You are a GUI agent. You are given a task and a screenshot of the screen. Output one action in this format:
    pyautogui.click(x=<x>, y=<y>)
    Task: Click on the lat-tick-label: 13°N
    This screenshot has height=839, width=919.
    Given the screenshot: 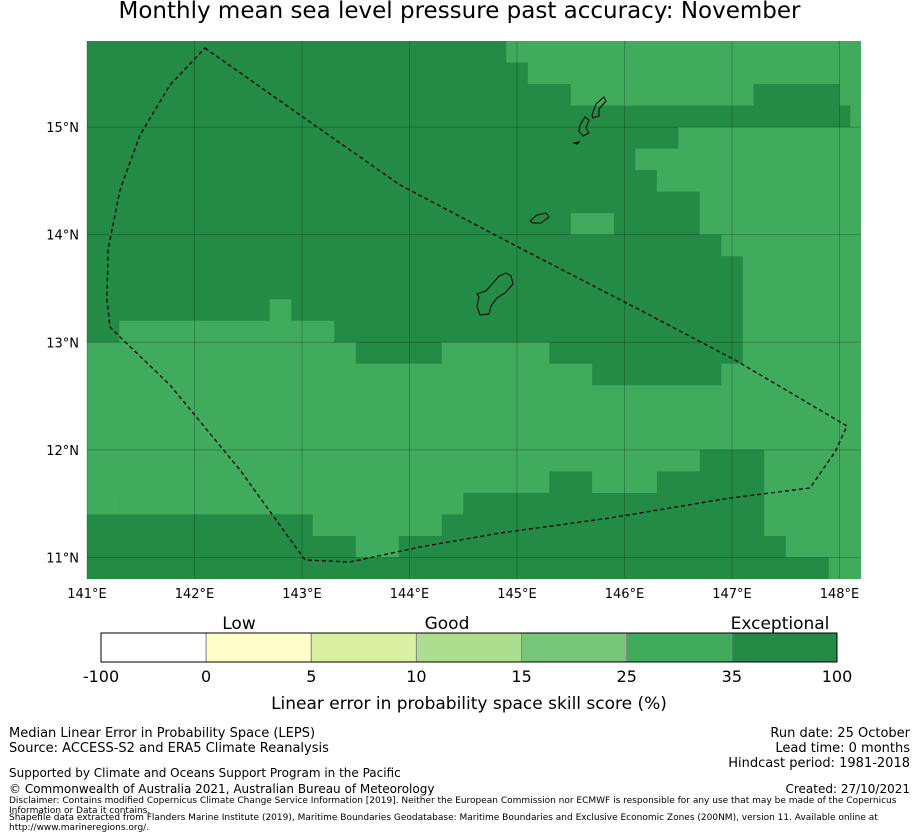 What is the action you would take?
    pyautogui.click(x=62, y=343)
    